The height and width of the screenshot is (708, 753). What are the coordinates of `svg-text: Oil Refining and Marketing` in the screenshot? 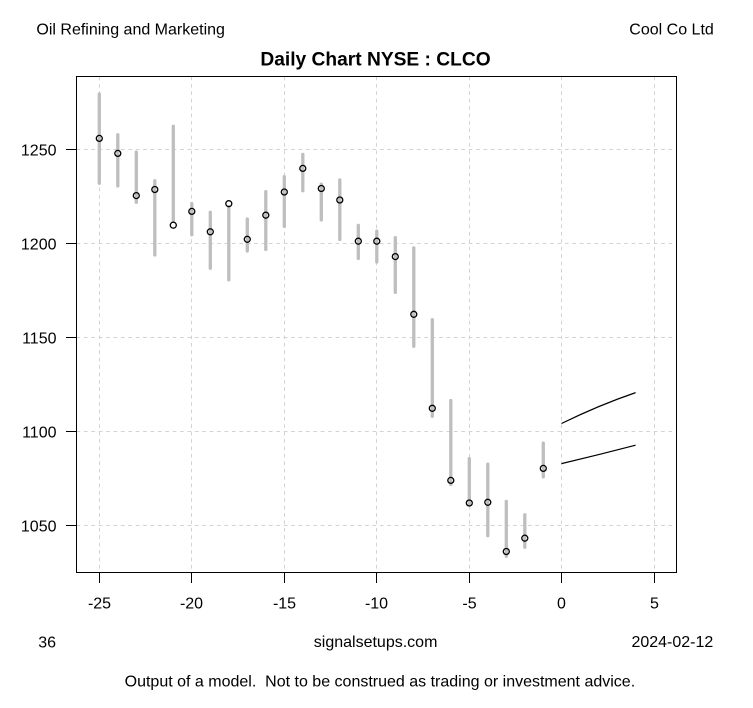 It's located at (130, 30).